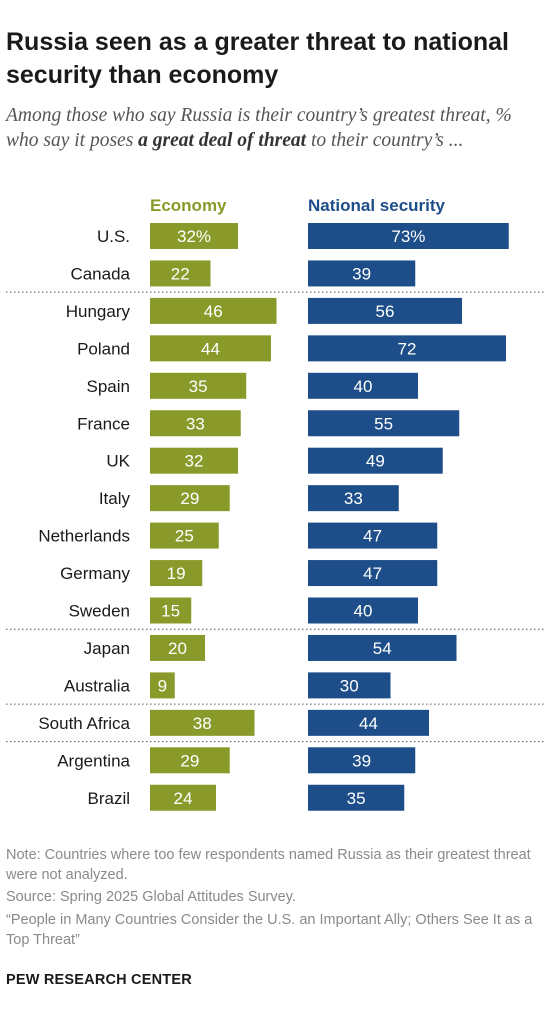 The image size is (551, 1023). I want to click on economy-value-label: 24, so click(183, 798).